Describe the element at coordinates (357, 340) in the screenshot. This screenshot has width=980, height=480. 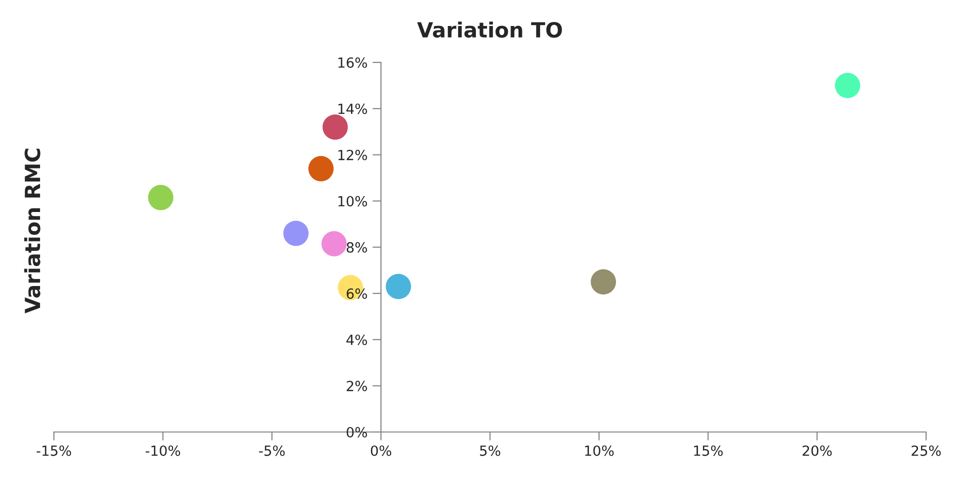
I see `y-tick-label: 4%` at that location.